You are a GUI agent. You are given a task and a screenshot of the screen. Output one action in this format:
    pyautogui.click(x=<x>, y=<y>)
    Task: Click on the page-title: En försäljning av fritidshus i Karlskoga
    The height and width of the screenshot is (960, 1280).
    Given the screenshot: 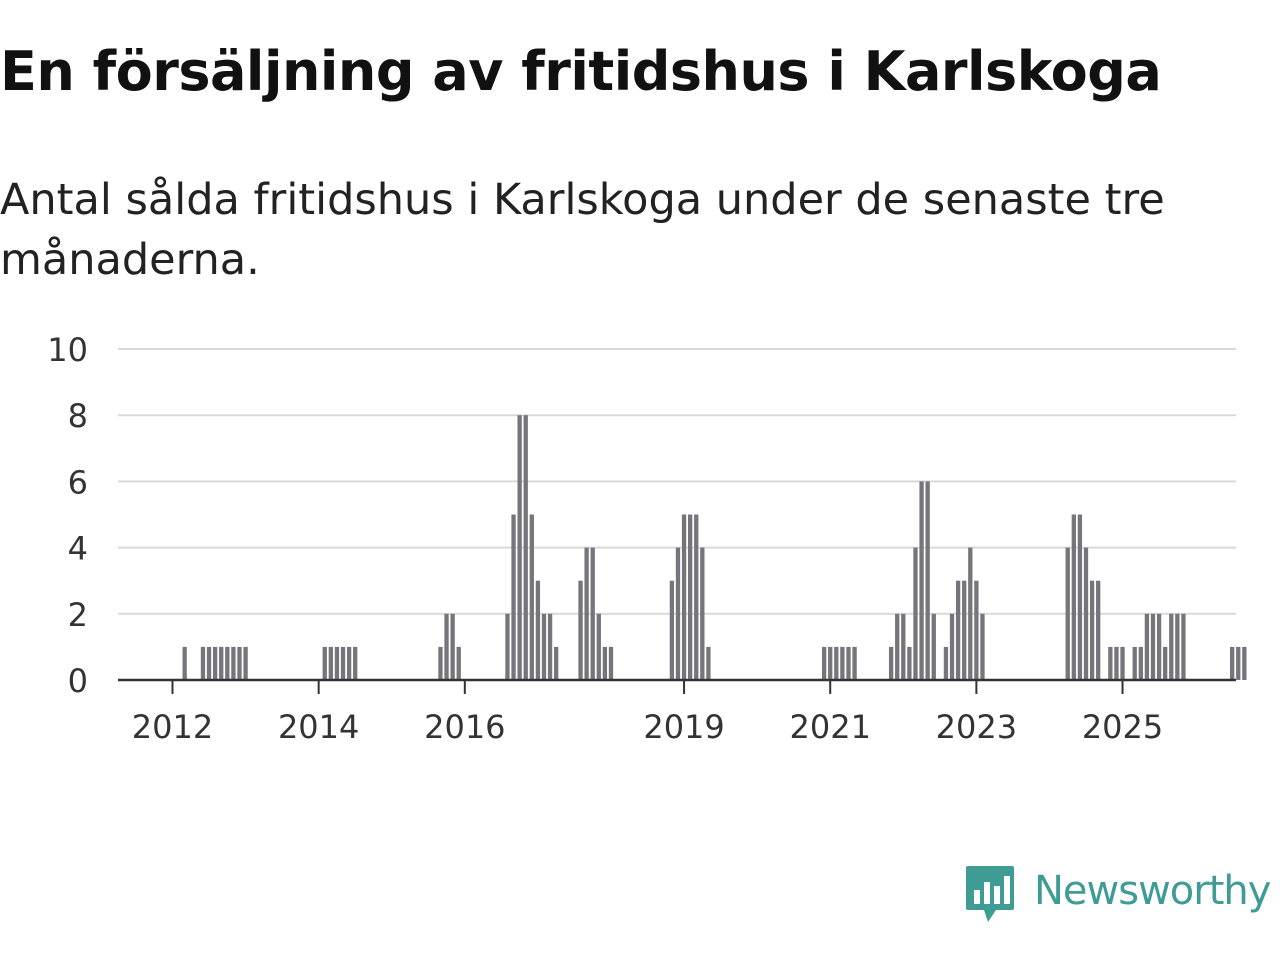 What is the action you would take?
    pyautogui.click(x=581, y=71)
    